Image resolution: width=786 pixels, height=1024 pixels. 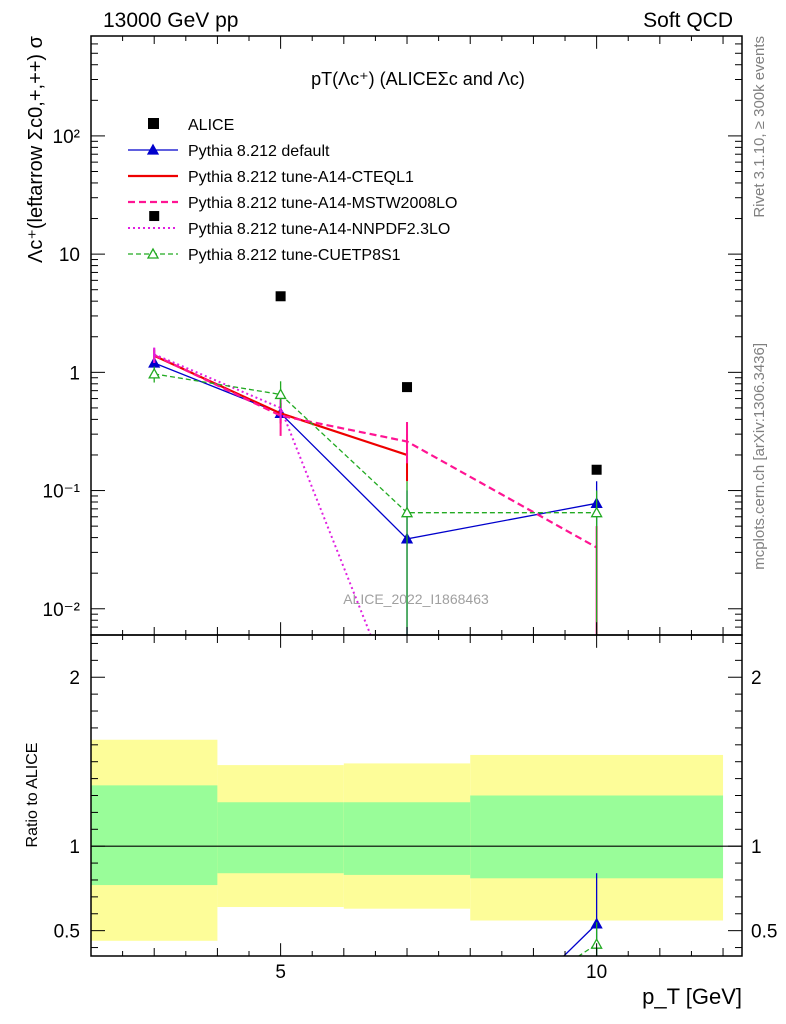 What do you see at coordinates (319, 229) in the screenshot?
I see `legend-label: Pythia 8.212 tune-A14-NNPDF2.3LO` at bounding box center [319, 229].